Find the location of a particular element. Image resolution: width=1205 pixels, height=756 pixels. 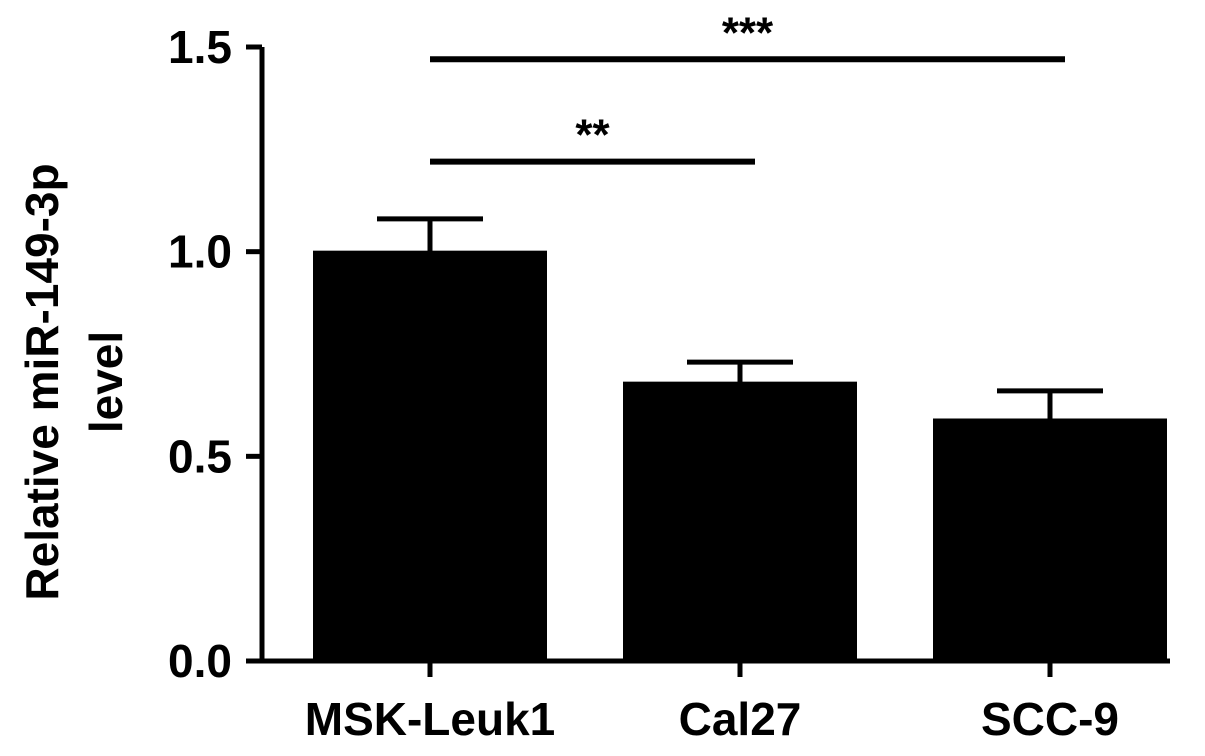

x-category-label: SCC-9 is located at coordinates (1050, 719).